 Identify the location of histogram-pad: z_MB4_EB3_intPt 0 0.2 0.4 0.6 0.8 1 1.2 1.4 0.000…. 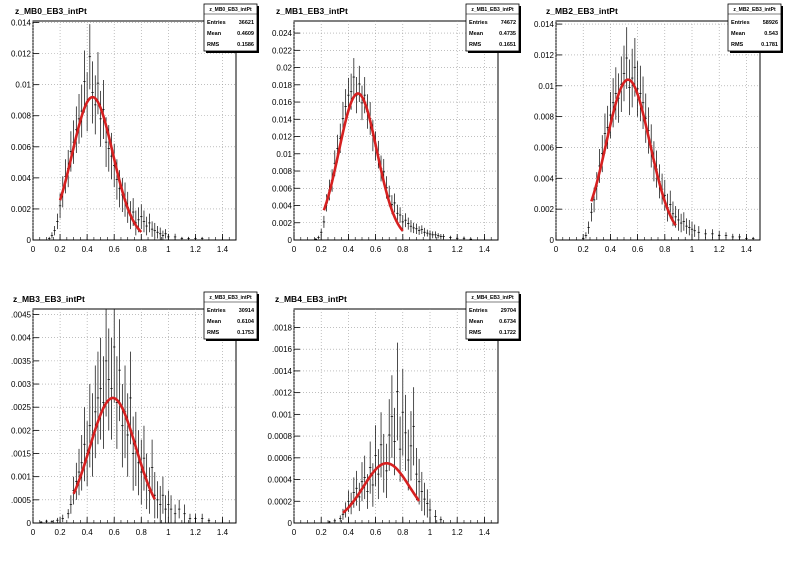
(394, 414).